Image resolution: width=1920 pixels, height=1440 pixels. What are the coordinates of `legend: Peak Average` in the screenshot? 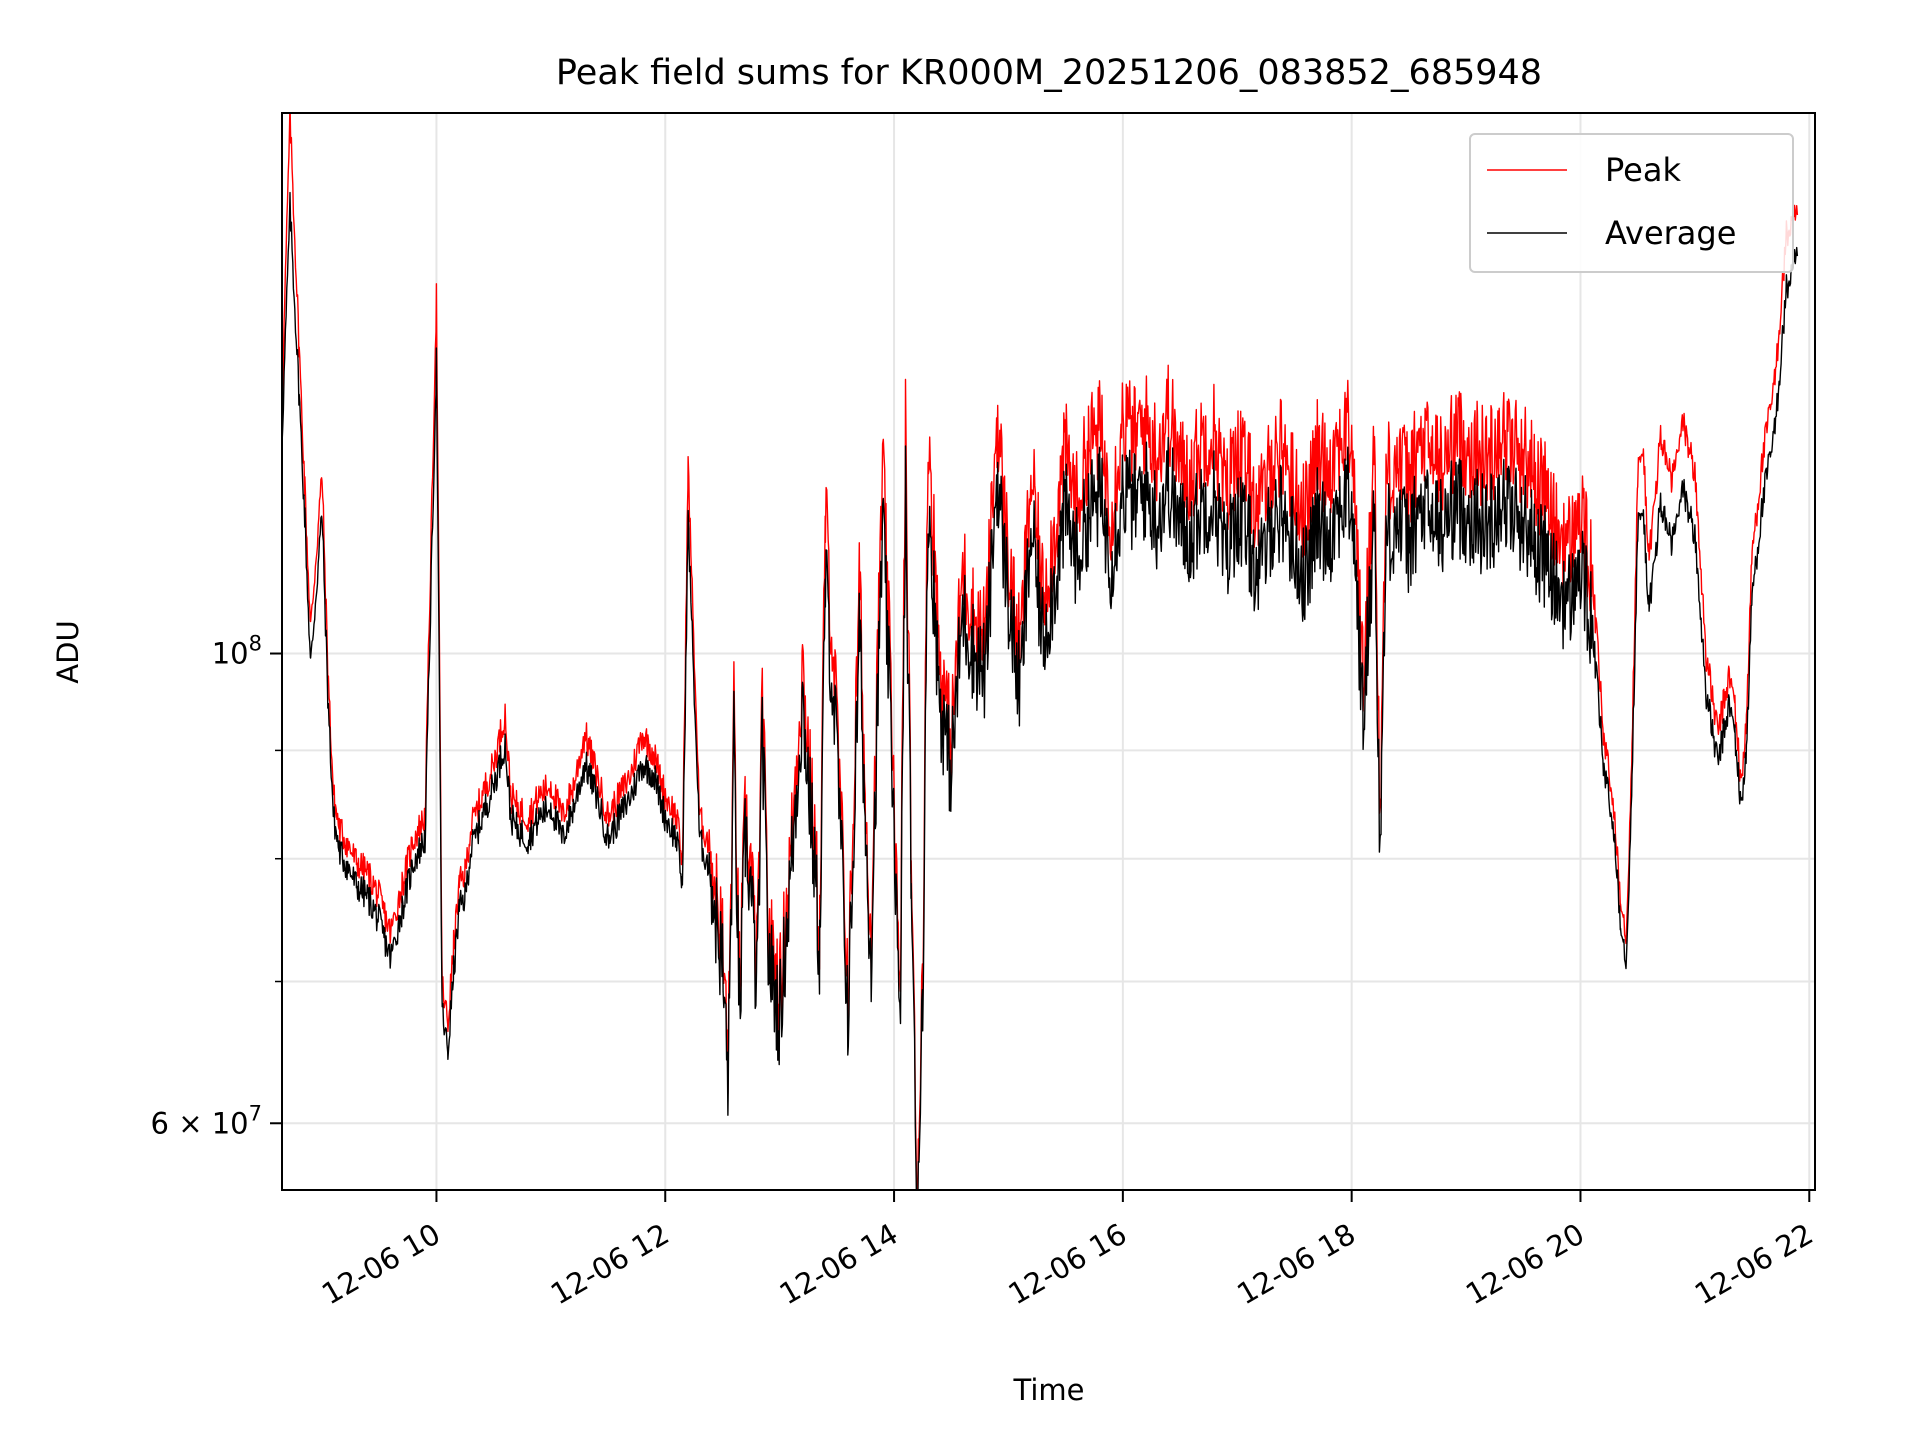 It's located at (1631, 203).